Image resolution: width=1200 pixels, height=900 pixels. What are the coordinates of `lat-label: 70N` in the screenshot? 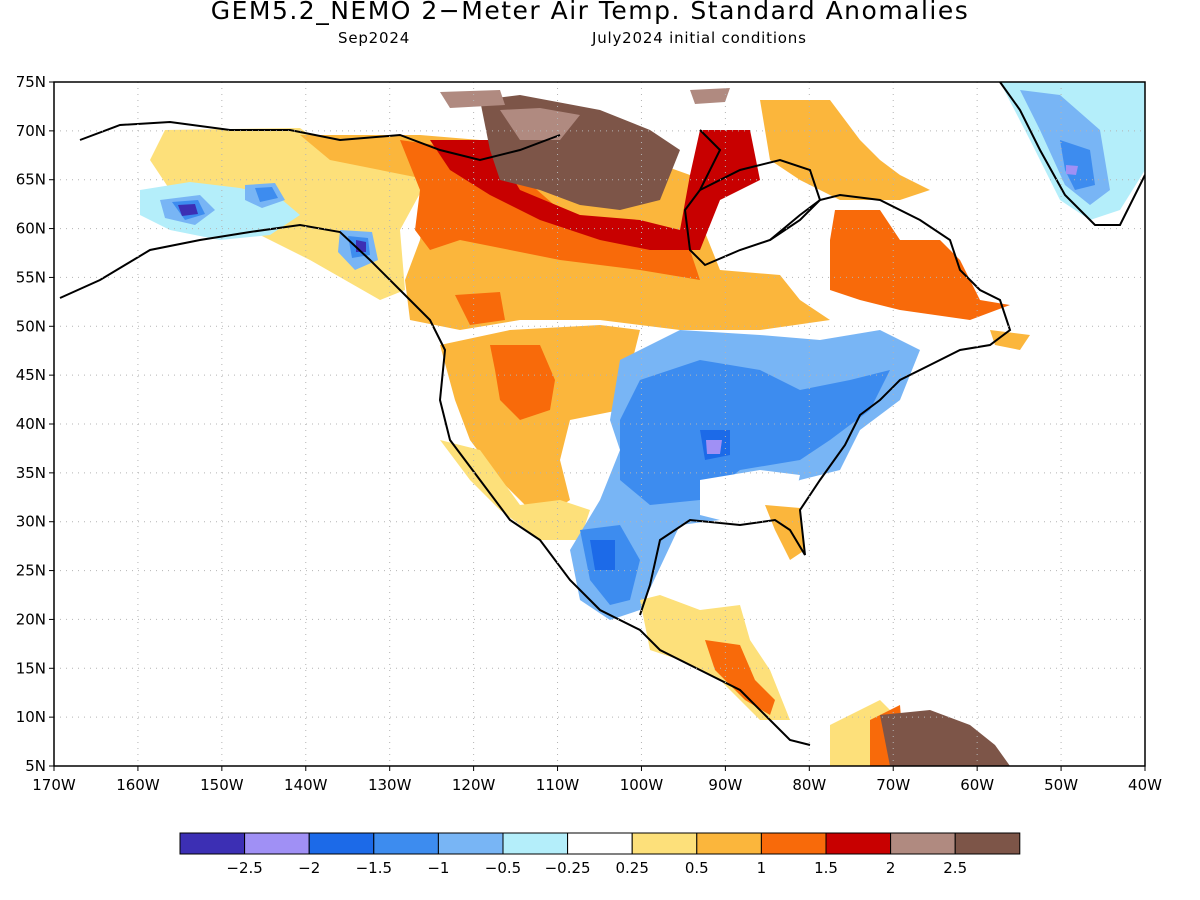 It's located at (31, 131).